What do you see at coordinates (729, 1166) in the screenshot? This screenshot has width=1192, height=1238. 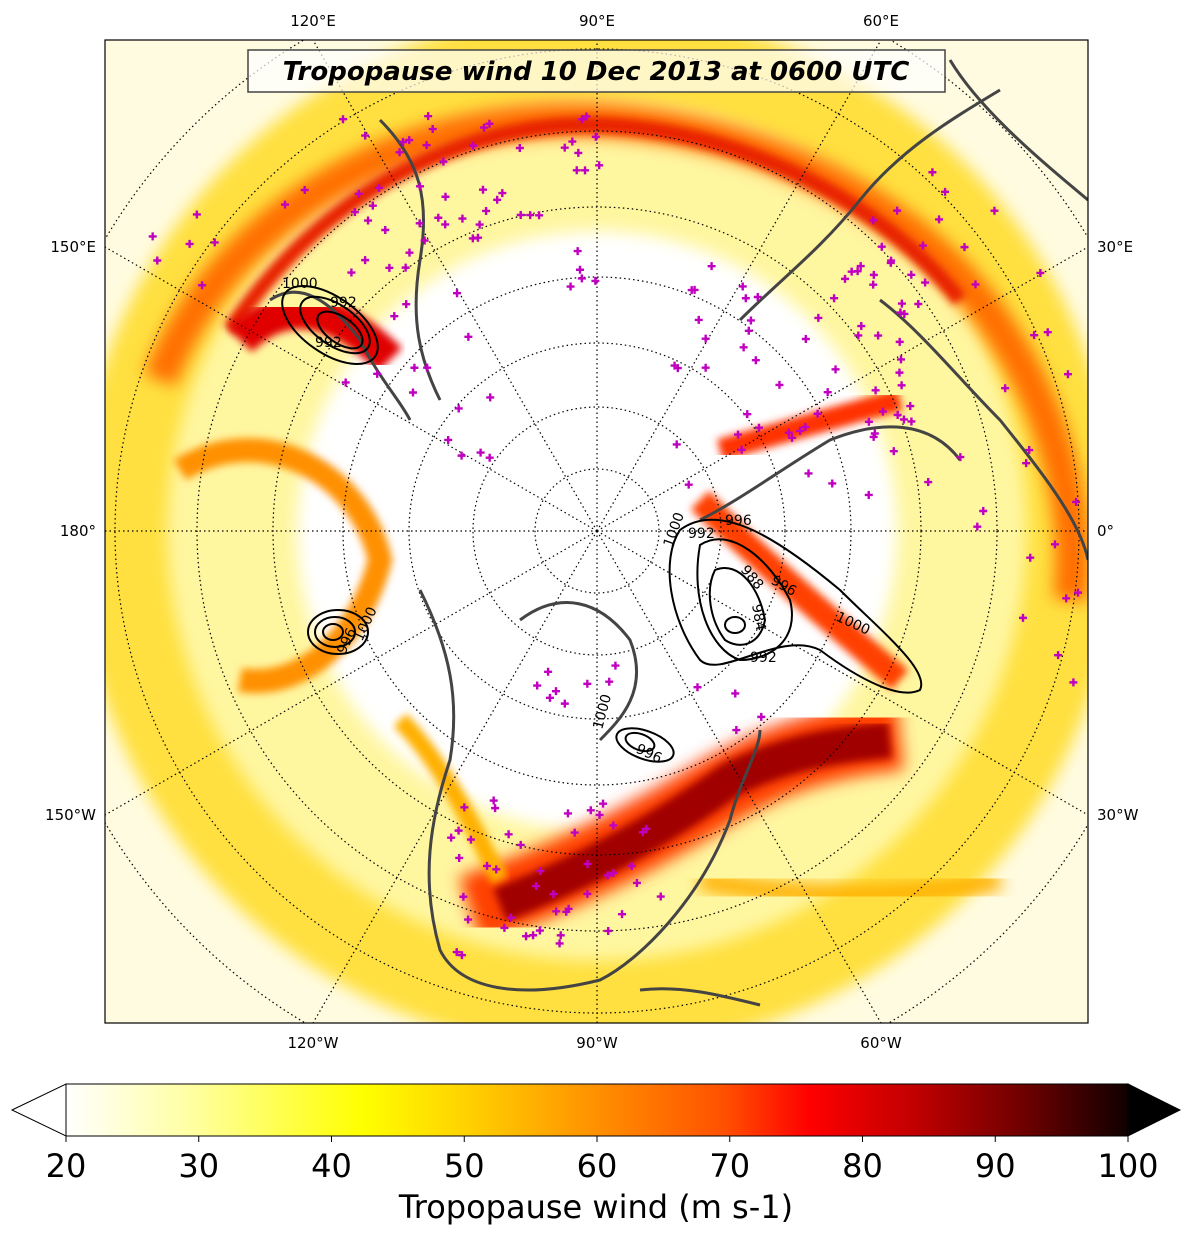 I see `colorbar-tick-label: 70` at bounding box center [729, 1166].